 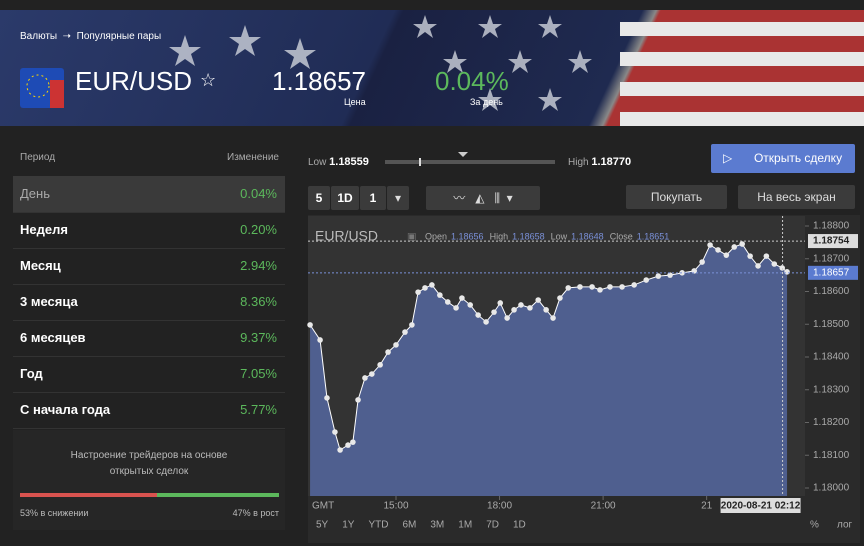 What do you see at coordinates (149, 194) in the screenshot?
I see `perf-row: День 0.04%` at bounding box center [149, 194].